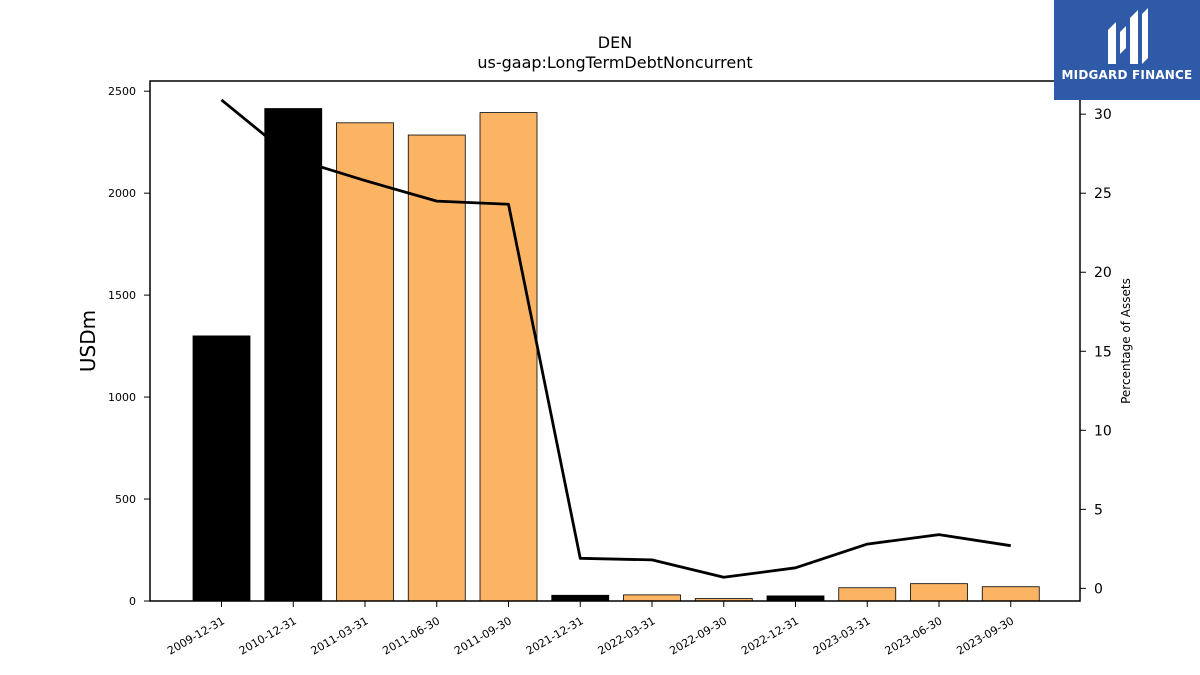 This screenshot has height=675, width=1200. I want to click on x-tick-label: 2022-12-31, so click(770, 635).